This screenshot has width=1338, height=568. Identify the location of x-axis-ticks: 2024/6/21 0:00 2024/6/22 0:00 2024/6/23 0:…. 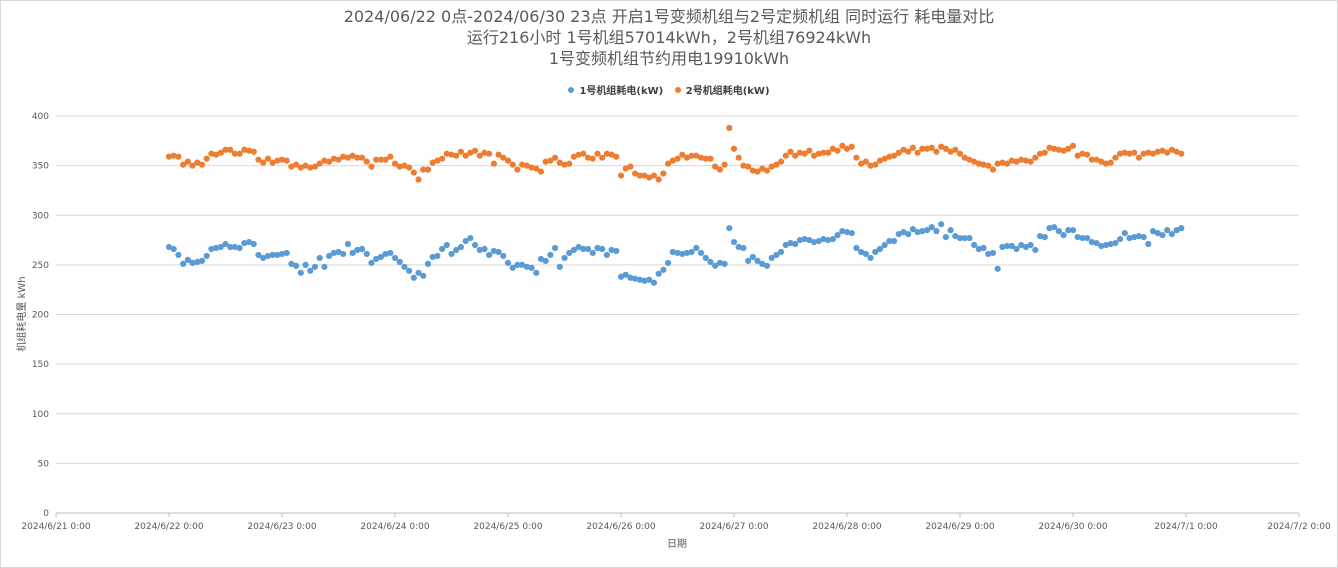
(676, 522).